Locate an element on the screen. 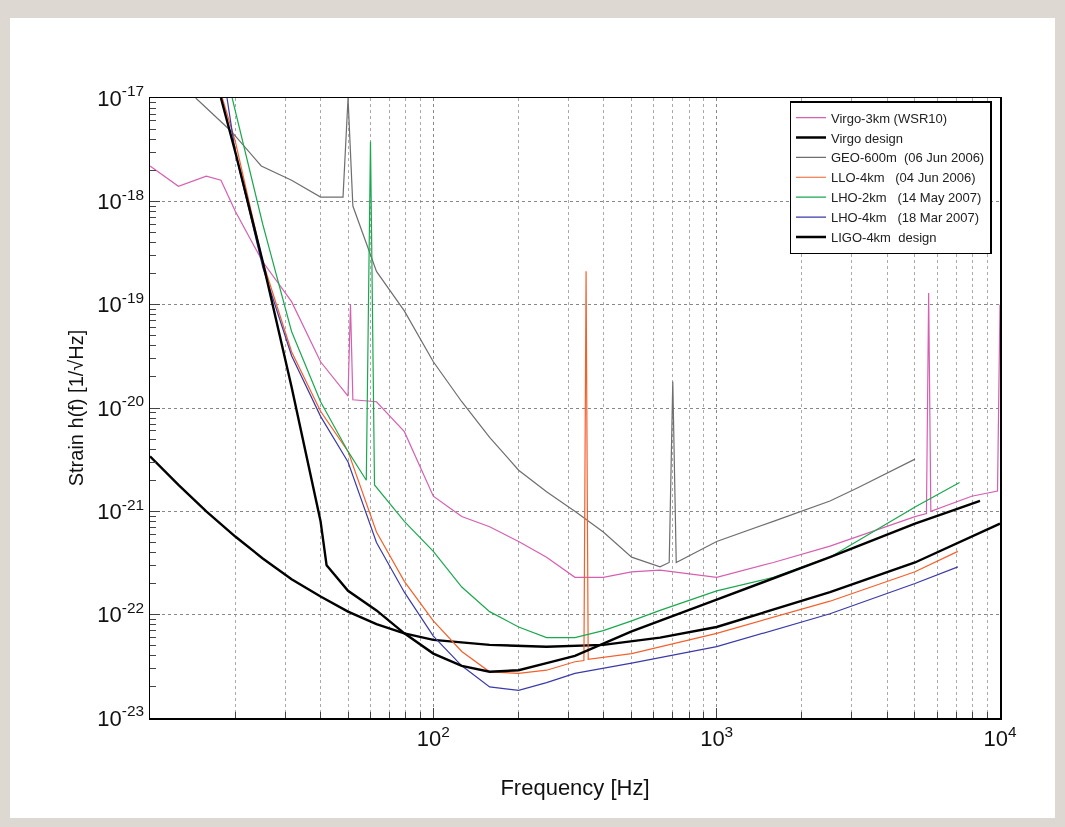 The image size is (1065, 827). y-tick-label: 10$^{-20}$ is located at coordinates (121, 406).